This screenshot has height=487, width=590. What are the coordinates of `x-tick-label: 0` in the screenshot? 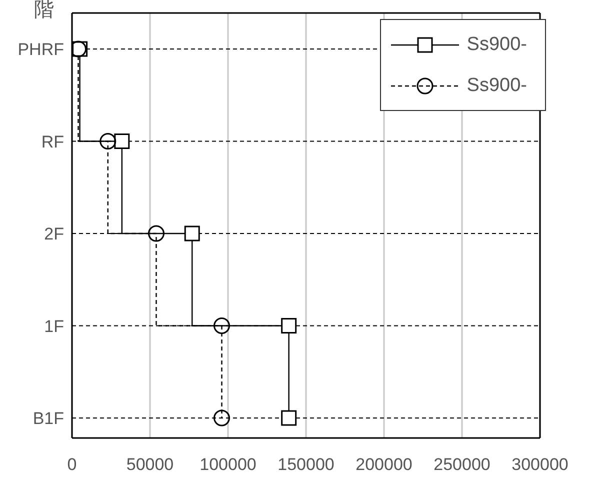 It's located at (72, 464).